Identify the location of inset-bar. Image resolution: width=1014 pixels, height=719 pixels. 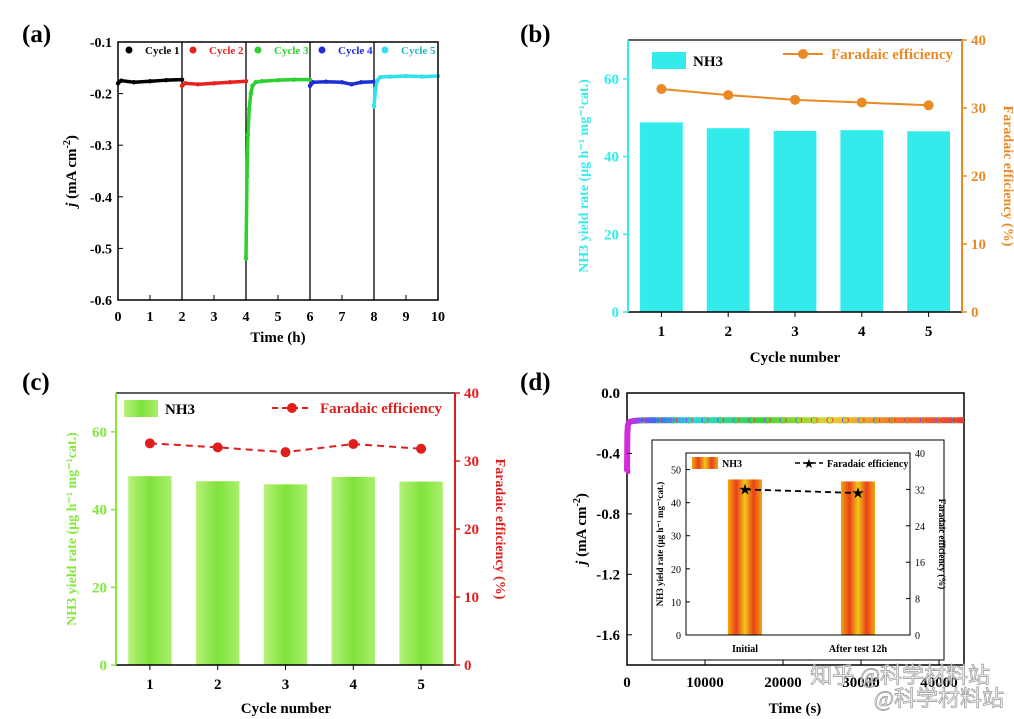
(745, 557).